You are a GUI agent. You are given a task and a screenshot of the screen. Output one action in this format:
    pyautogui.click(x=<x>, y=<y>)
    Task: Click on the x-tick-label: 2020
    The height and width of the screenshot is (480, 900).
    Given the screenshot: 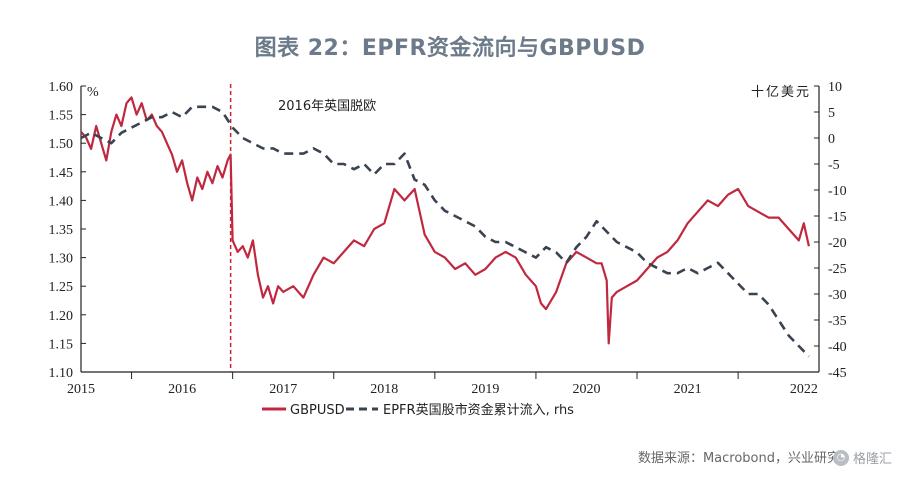 What is the action you would take?
    pyautogui.click(x=586, y=389)
    